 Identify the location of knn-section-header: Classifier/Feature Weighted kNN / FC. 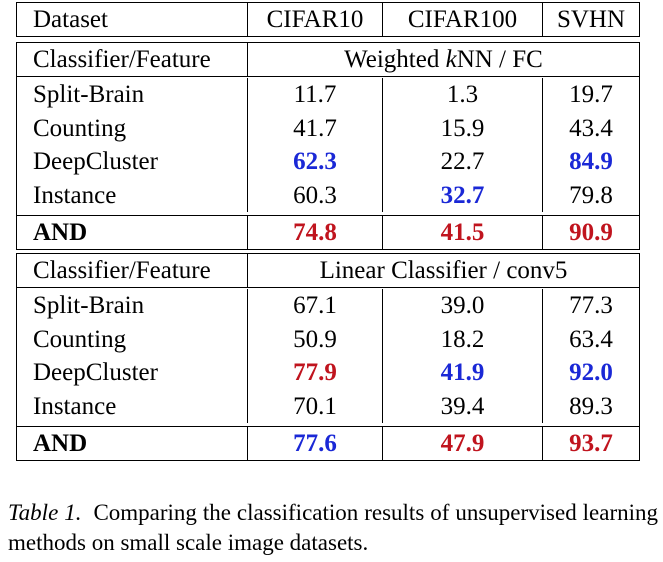
(328, 59).